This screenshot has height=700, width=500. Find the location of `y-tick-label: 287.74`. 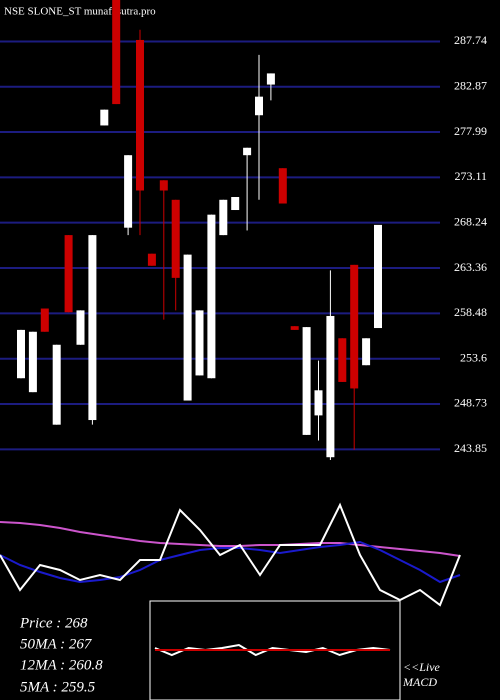

y-tick-label: 287.74 is located at coordinates (470, 40).